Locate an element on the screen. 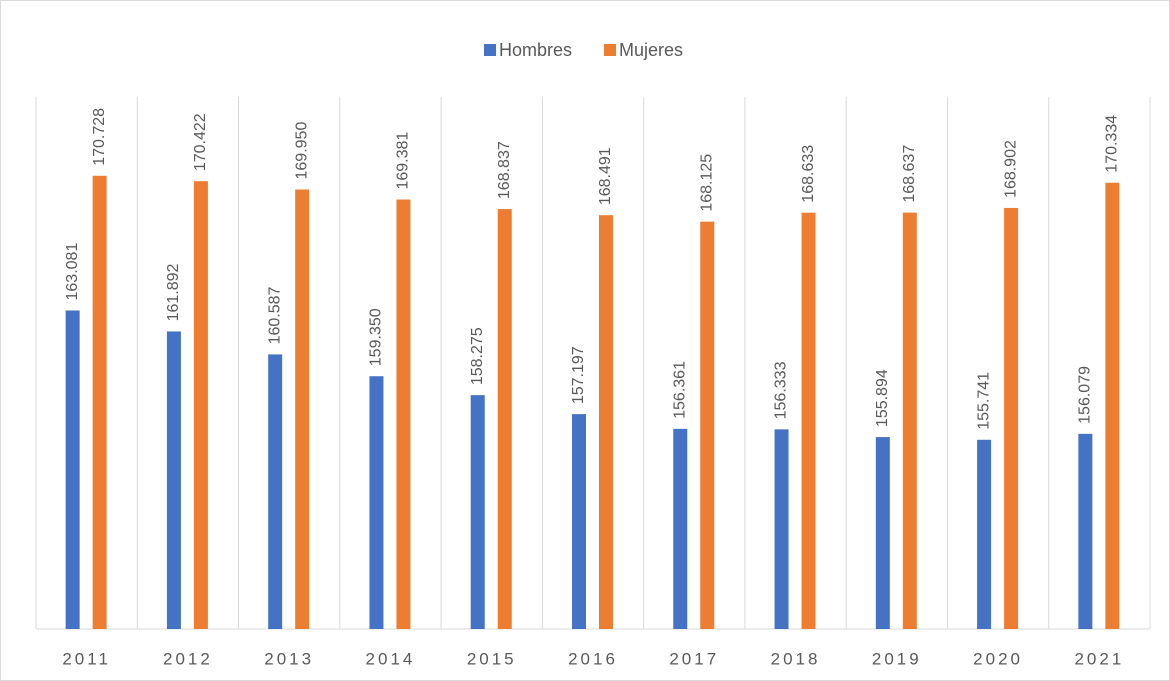 The width and height of the screenshot is (1170, 681). data-label: 159.350 is located at coordinates (376, 337).